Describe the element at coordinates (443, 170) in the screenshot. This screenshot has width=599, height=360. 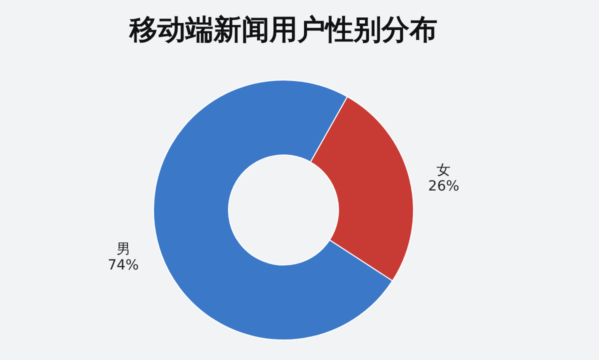
I see `slice-label: 女` at that location.